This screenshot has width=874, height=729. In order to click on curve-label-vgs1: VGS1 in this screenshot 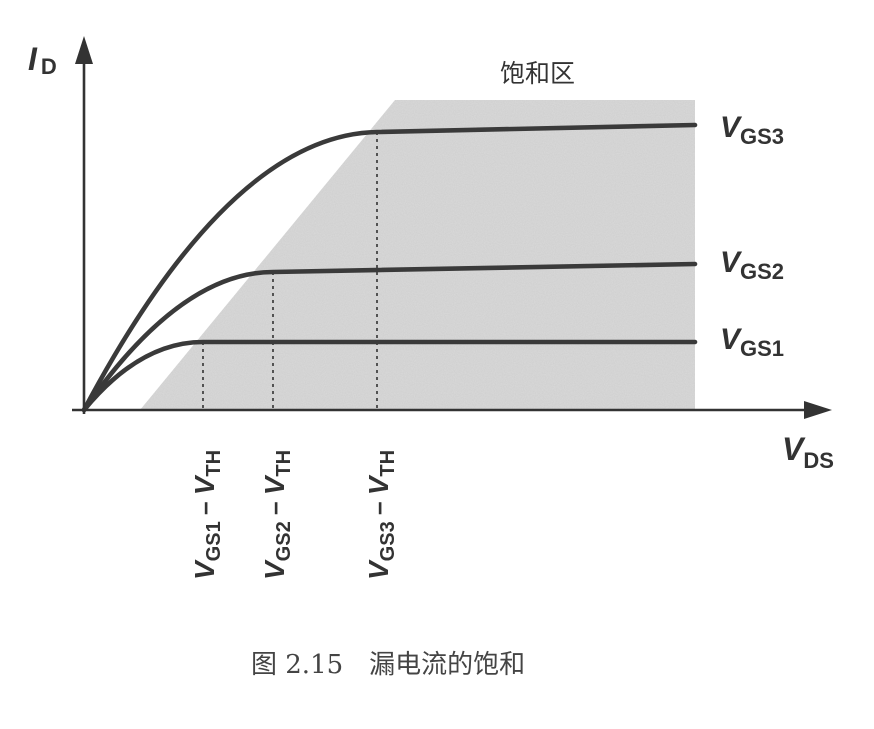, I will do `click(752, 342)`.